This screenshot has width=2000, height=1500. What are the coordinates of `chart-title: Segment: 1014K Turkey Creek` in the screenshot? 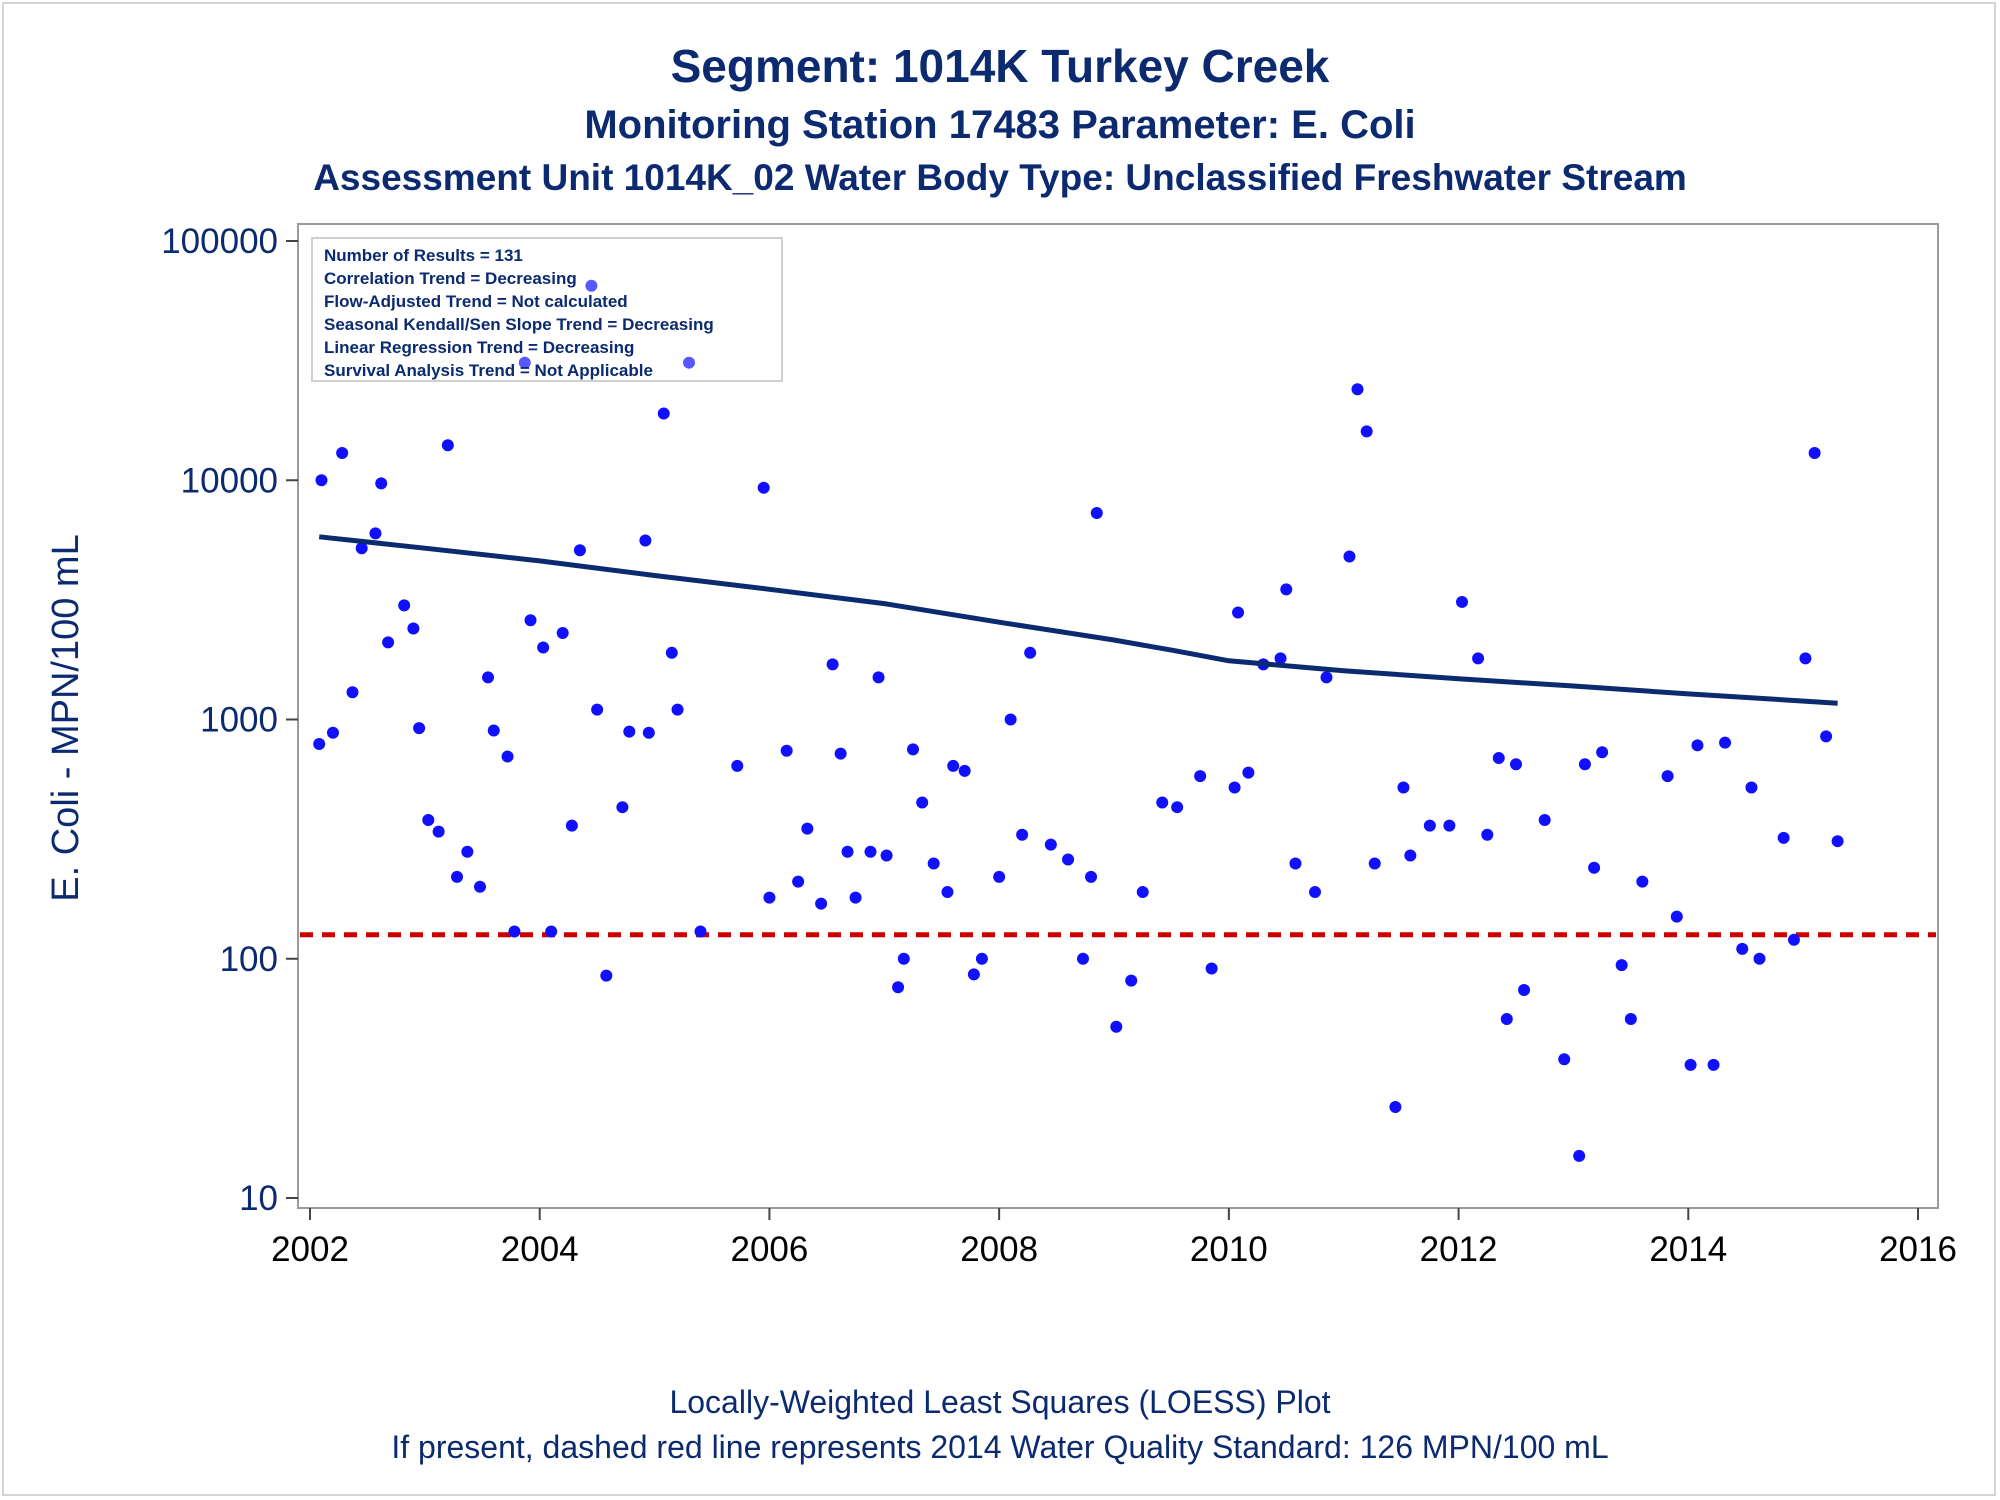 It's located at (1000, 66).